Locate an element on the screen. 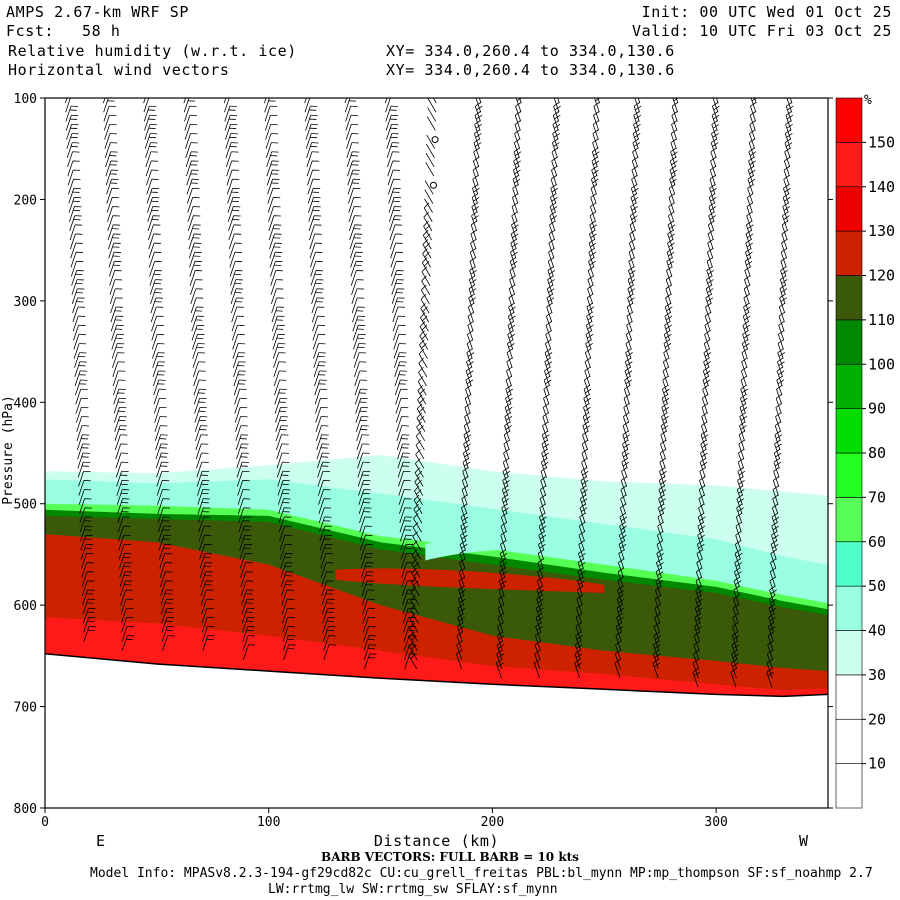 The width and height of the screenshot is (900, 900). y-tick-label: 300 is located at coordinates (25, 302).